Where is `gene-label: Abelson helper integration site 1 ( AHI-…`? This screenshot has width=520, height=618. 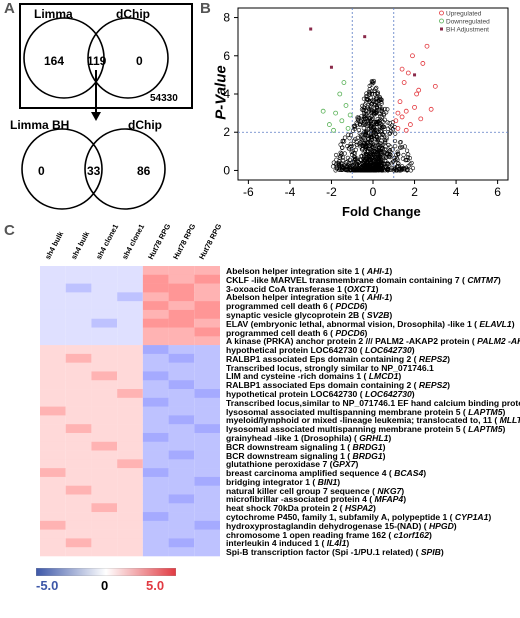 gene-label: Abelson helper integration site 1 ( AHI-… is located at coordinates (309, 297).